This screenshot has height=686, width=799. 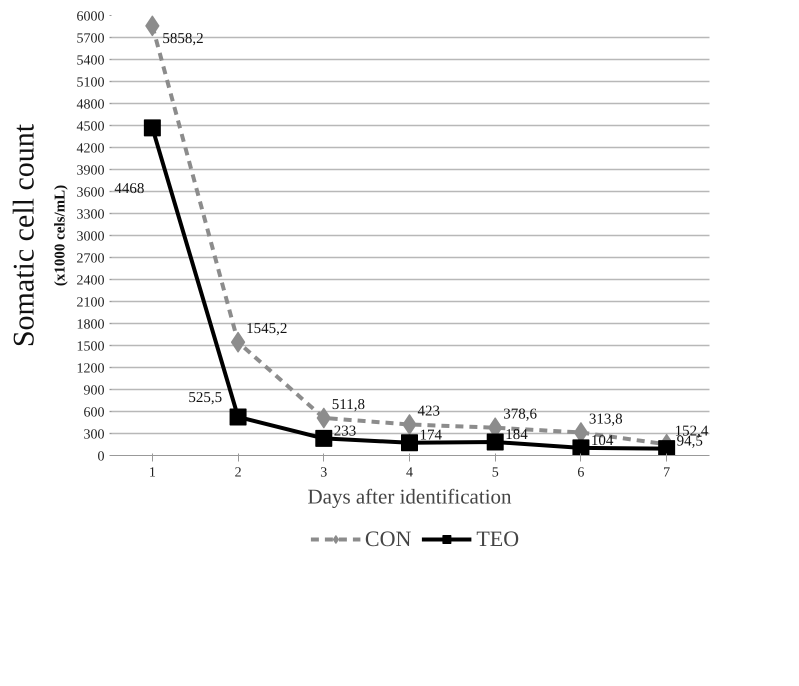 I want to click on y-tick-label: 1200, so click(x=90, y=369).